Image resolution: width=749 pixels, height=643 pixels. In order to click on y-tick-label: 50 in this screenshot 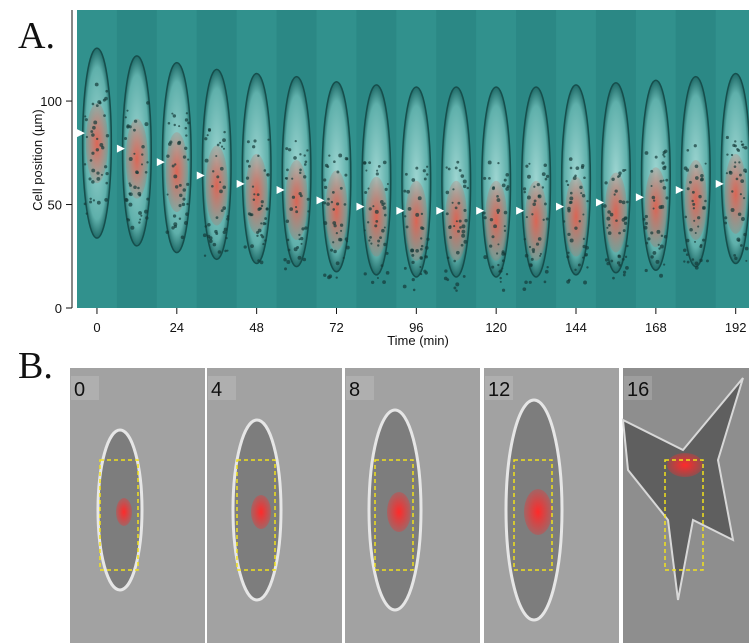, I will do `click(55, 205)`.